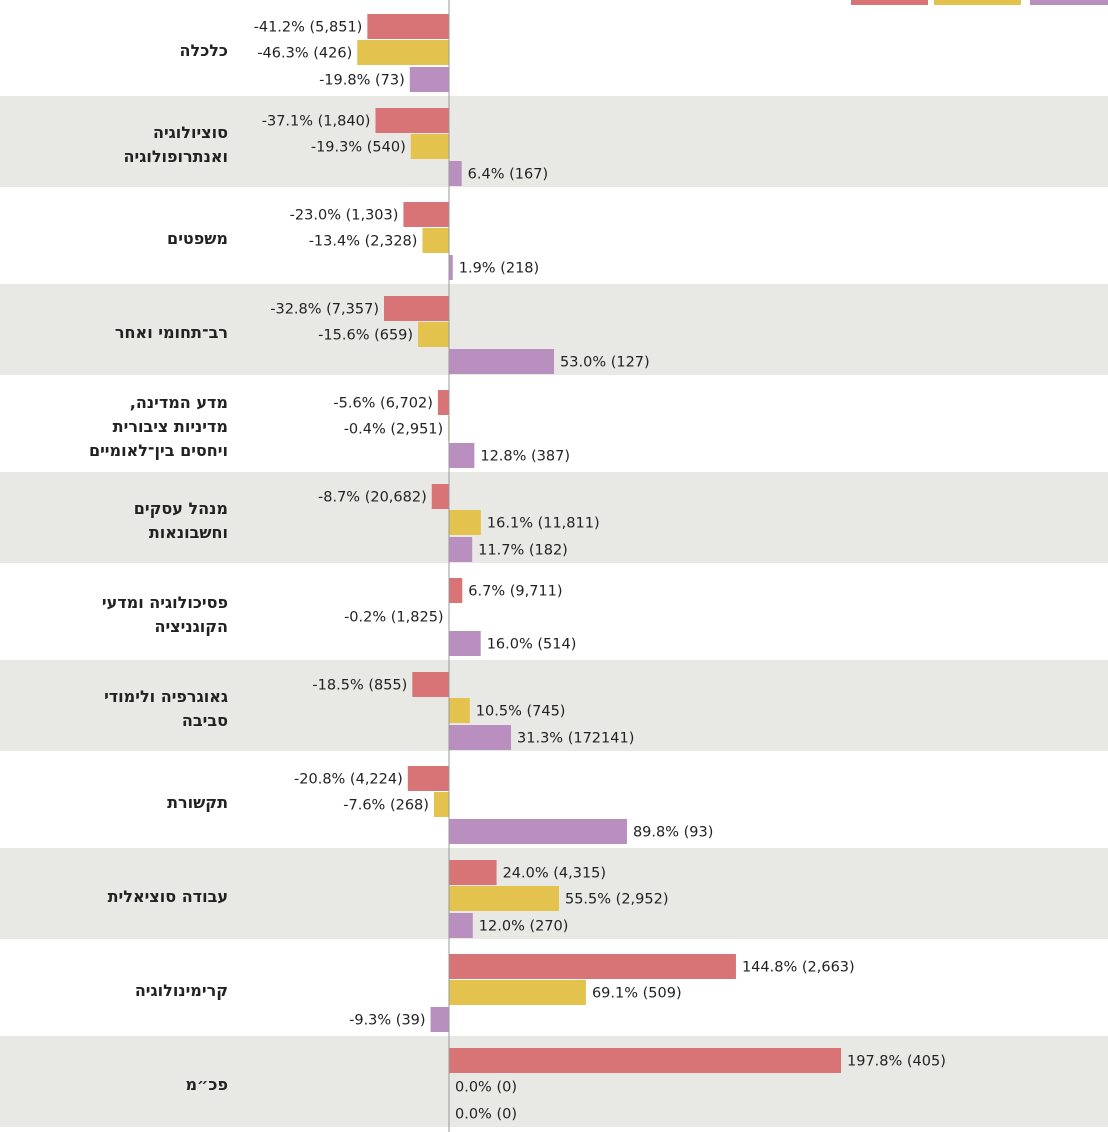 This screenshot has width=1108, height=1132. I want to click on data-label: -13.4% (2,328), so click(363, 242).